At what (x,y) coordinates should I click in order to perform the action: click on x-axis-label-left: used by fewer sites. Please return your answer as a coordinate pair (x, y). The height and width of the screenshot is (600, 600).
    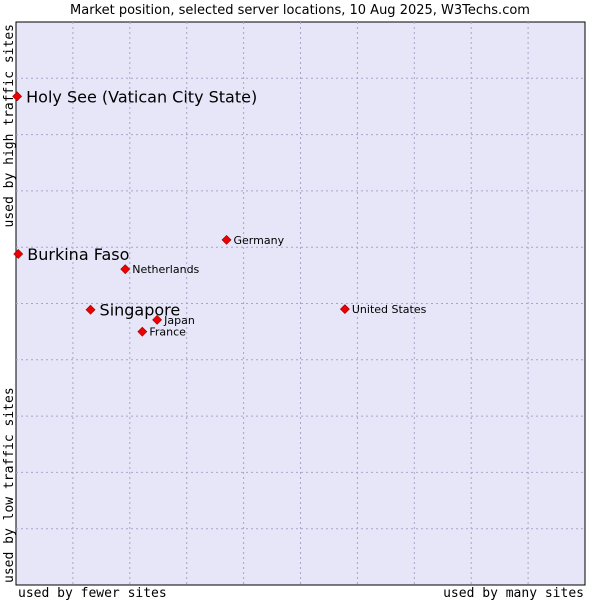
    Looking at the image, I should click on (92, 593).